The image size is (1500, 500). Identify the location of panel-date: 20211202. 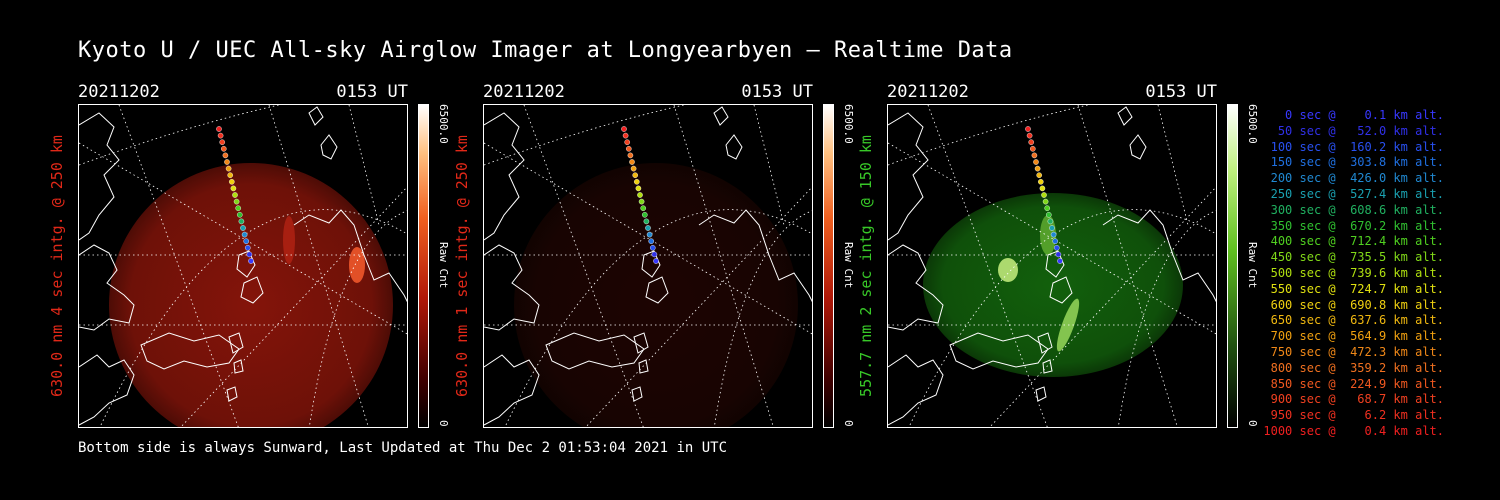
(119, 92).